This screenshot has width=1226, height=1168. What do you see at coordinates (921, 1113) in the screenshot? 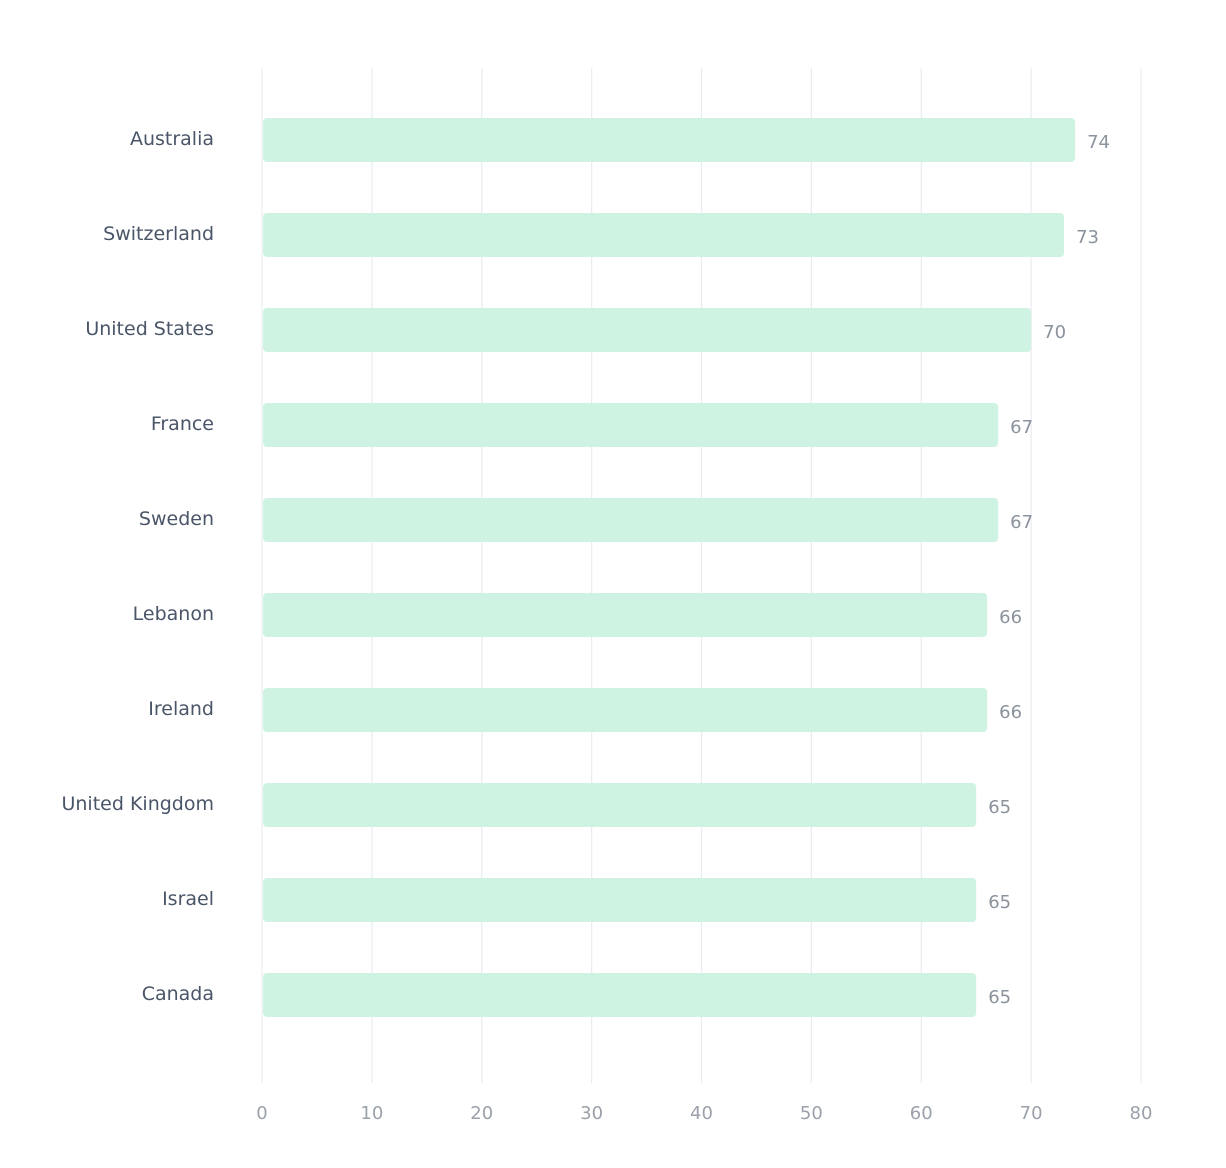
I see `x-tick-label-60: 60` at bounding box center [921, 1113].